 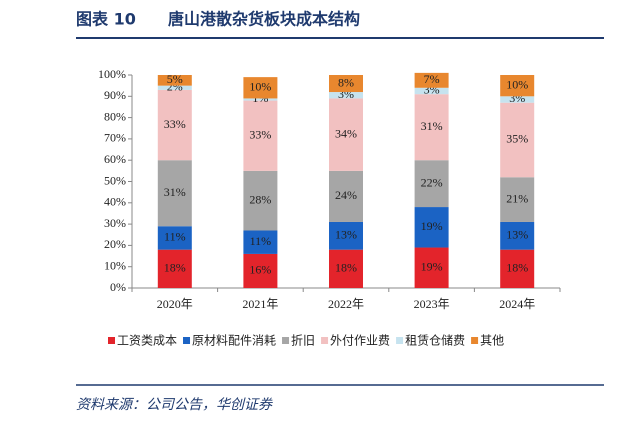 I want to click on value-label: 35%, so click(x=517, y=139).